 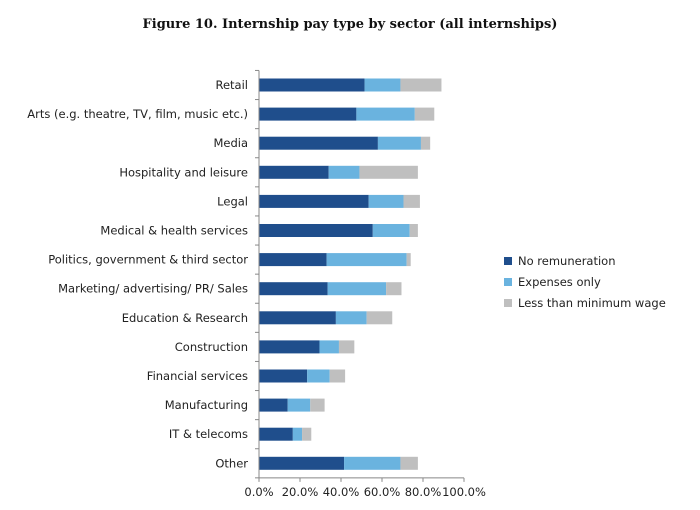 What do you see at coordinates (197, 376) in the screenshot?
I see `category-label: Financial services` at bounding box center [197, 376].